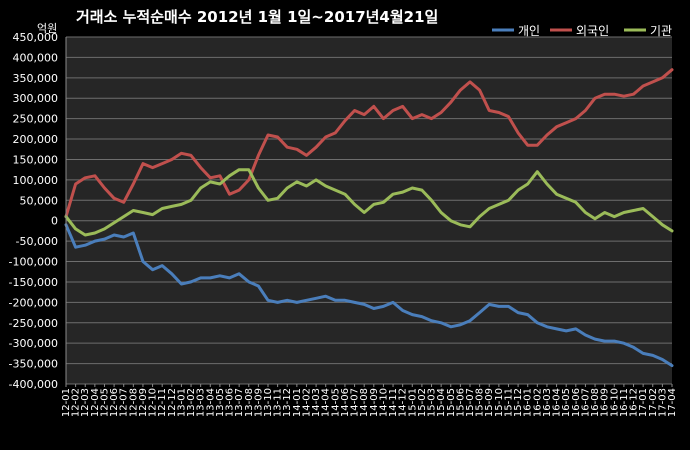  I want to click on x-tick-label: 12-07, so click(124, 402).